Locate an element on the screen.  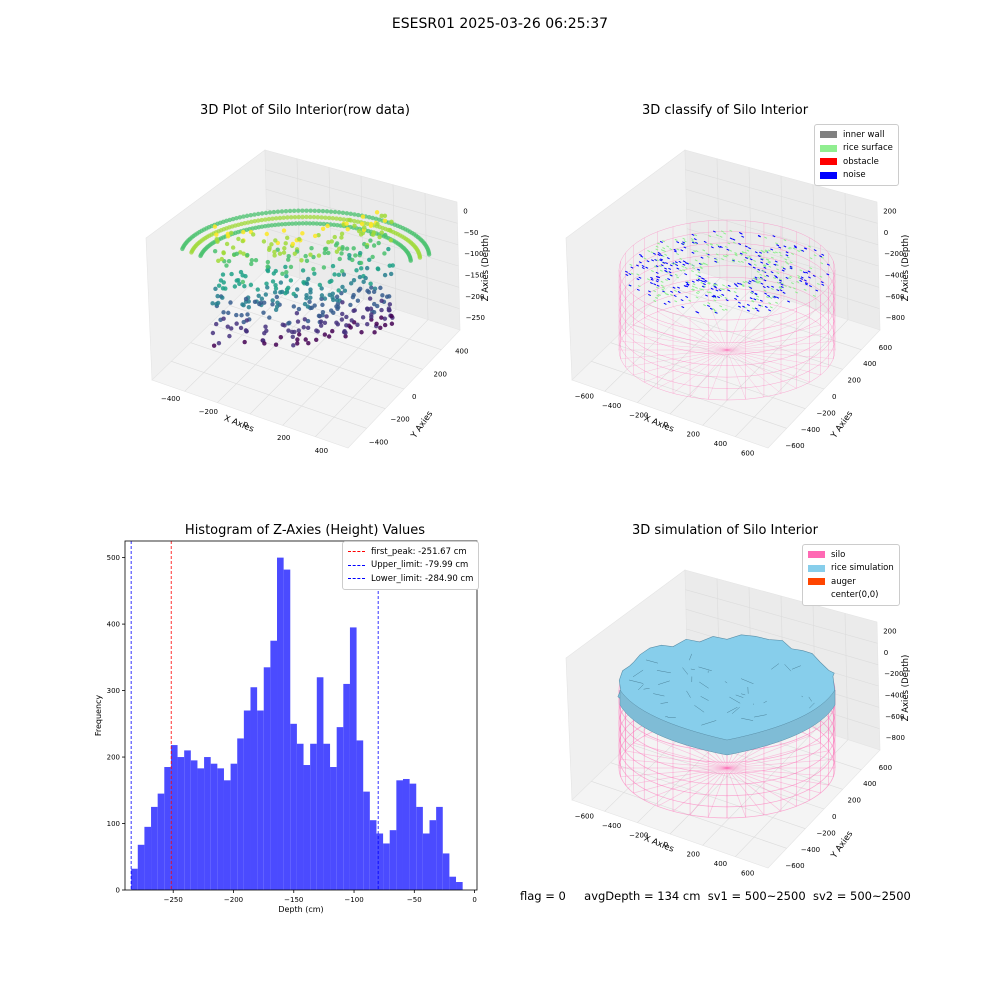
plot1-title: 3D Plot of Silo Interior(row data) is located at coordinates (305, 110).